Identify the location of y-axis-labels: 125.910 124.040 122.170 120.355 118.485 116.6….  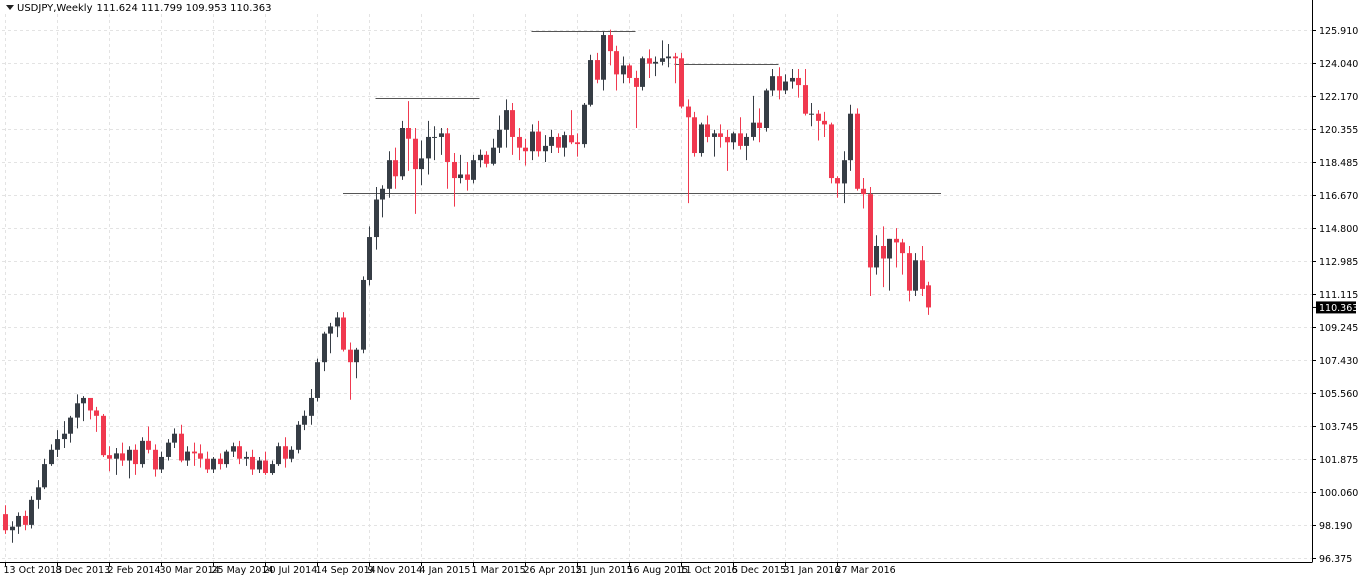
(1338, 295).